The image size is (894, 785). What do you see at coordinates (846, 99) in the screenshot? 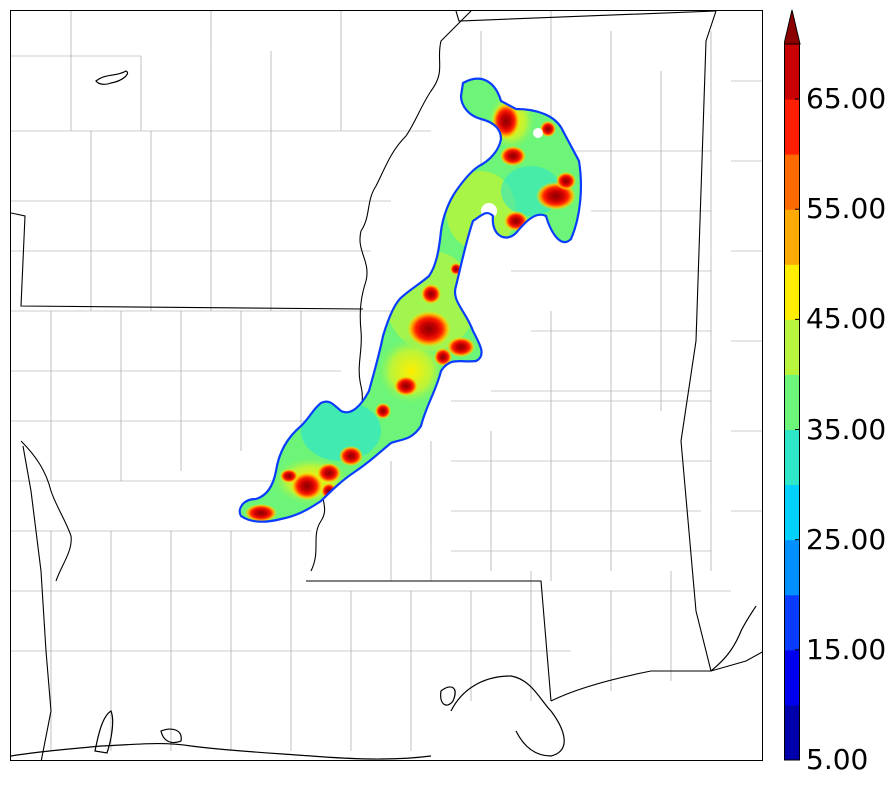
I see `colorbar-tick-label: 65.00` at bounding box center [846, 99].